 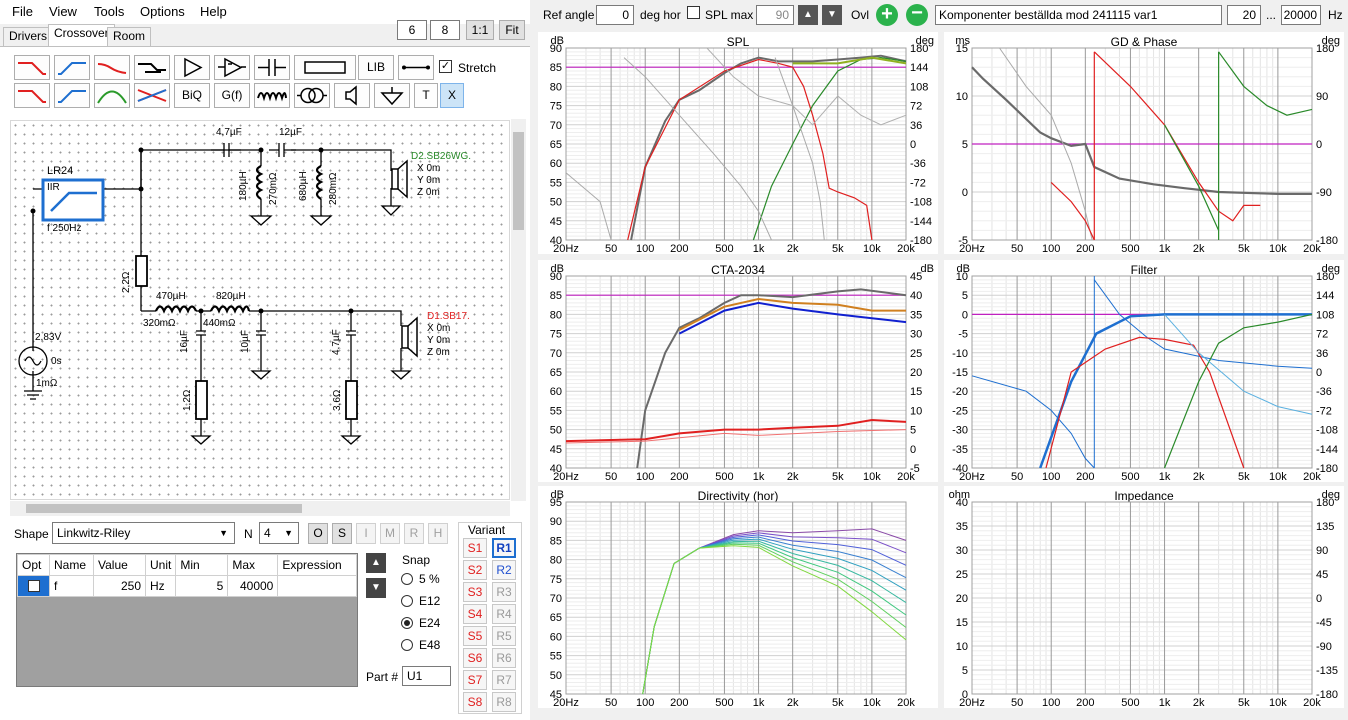 What do you see at coordinates (253, 586) in the screenshot?
I see `max-cell: 40000` at bounding box center [253, 586].